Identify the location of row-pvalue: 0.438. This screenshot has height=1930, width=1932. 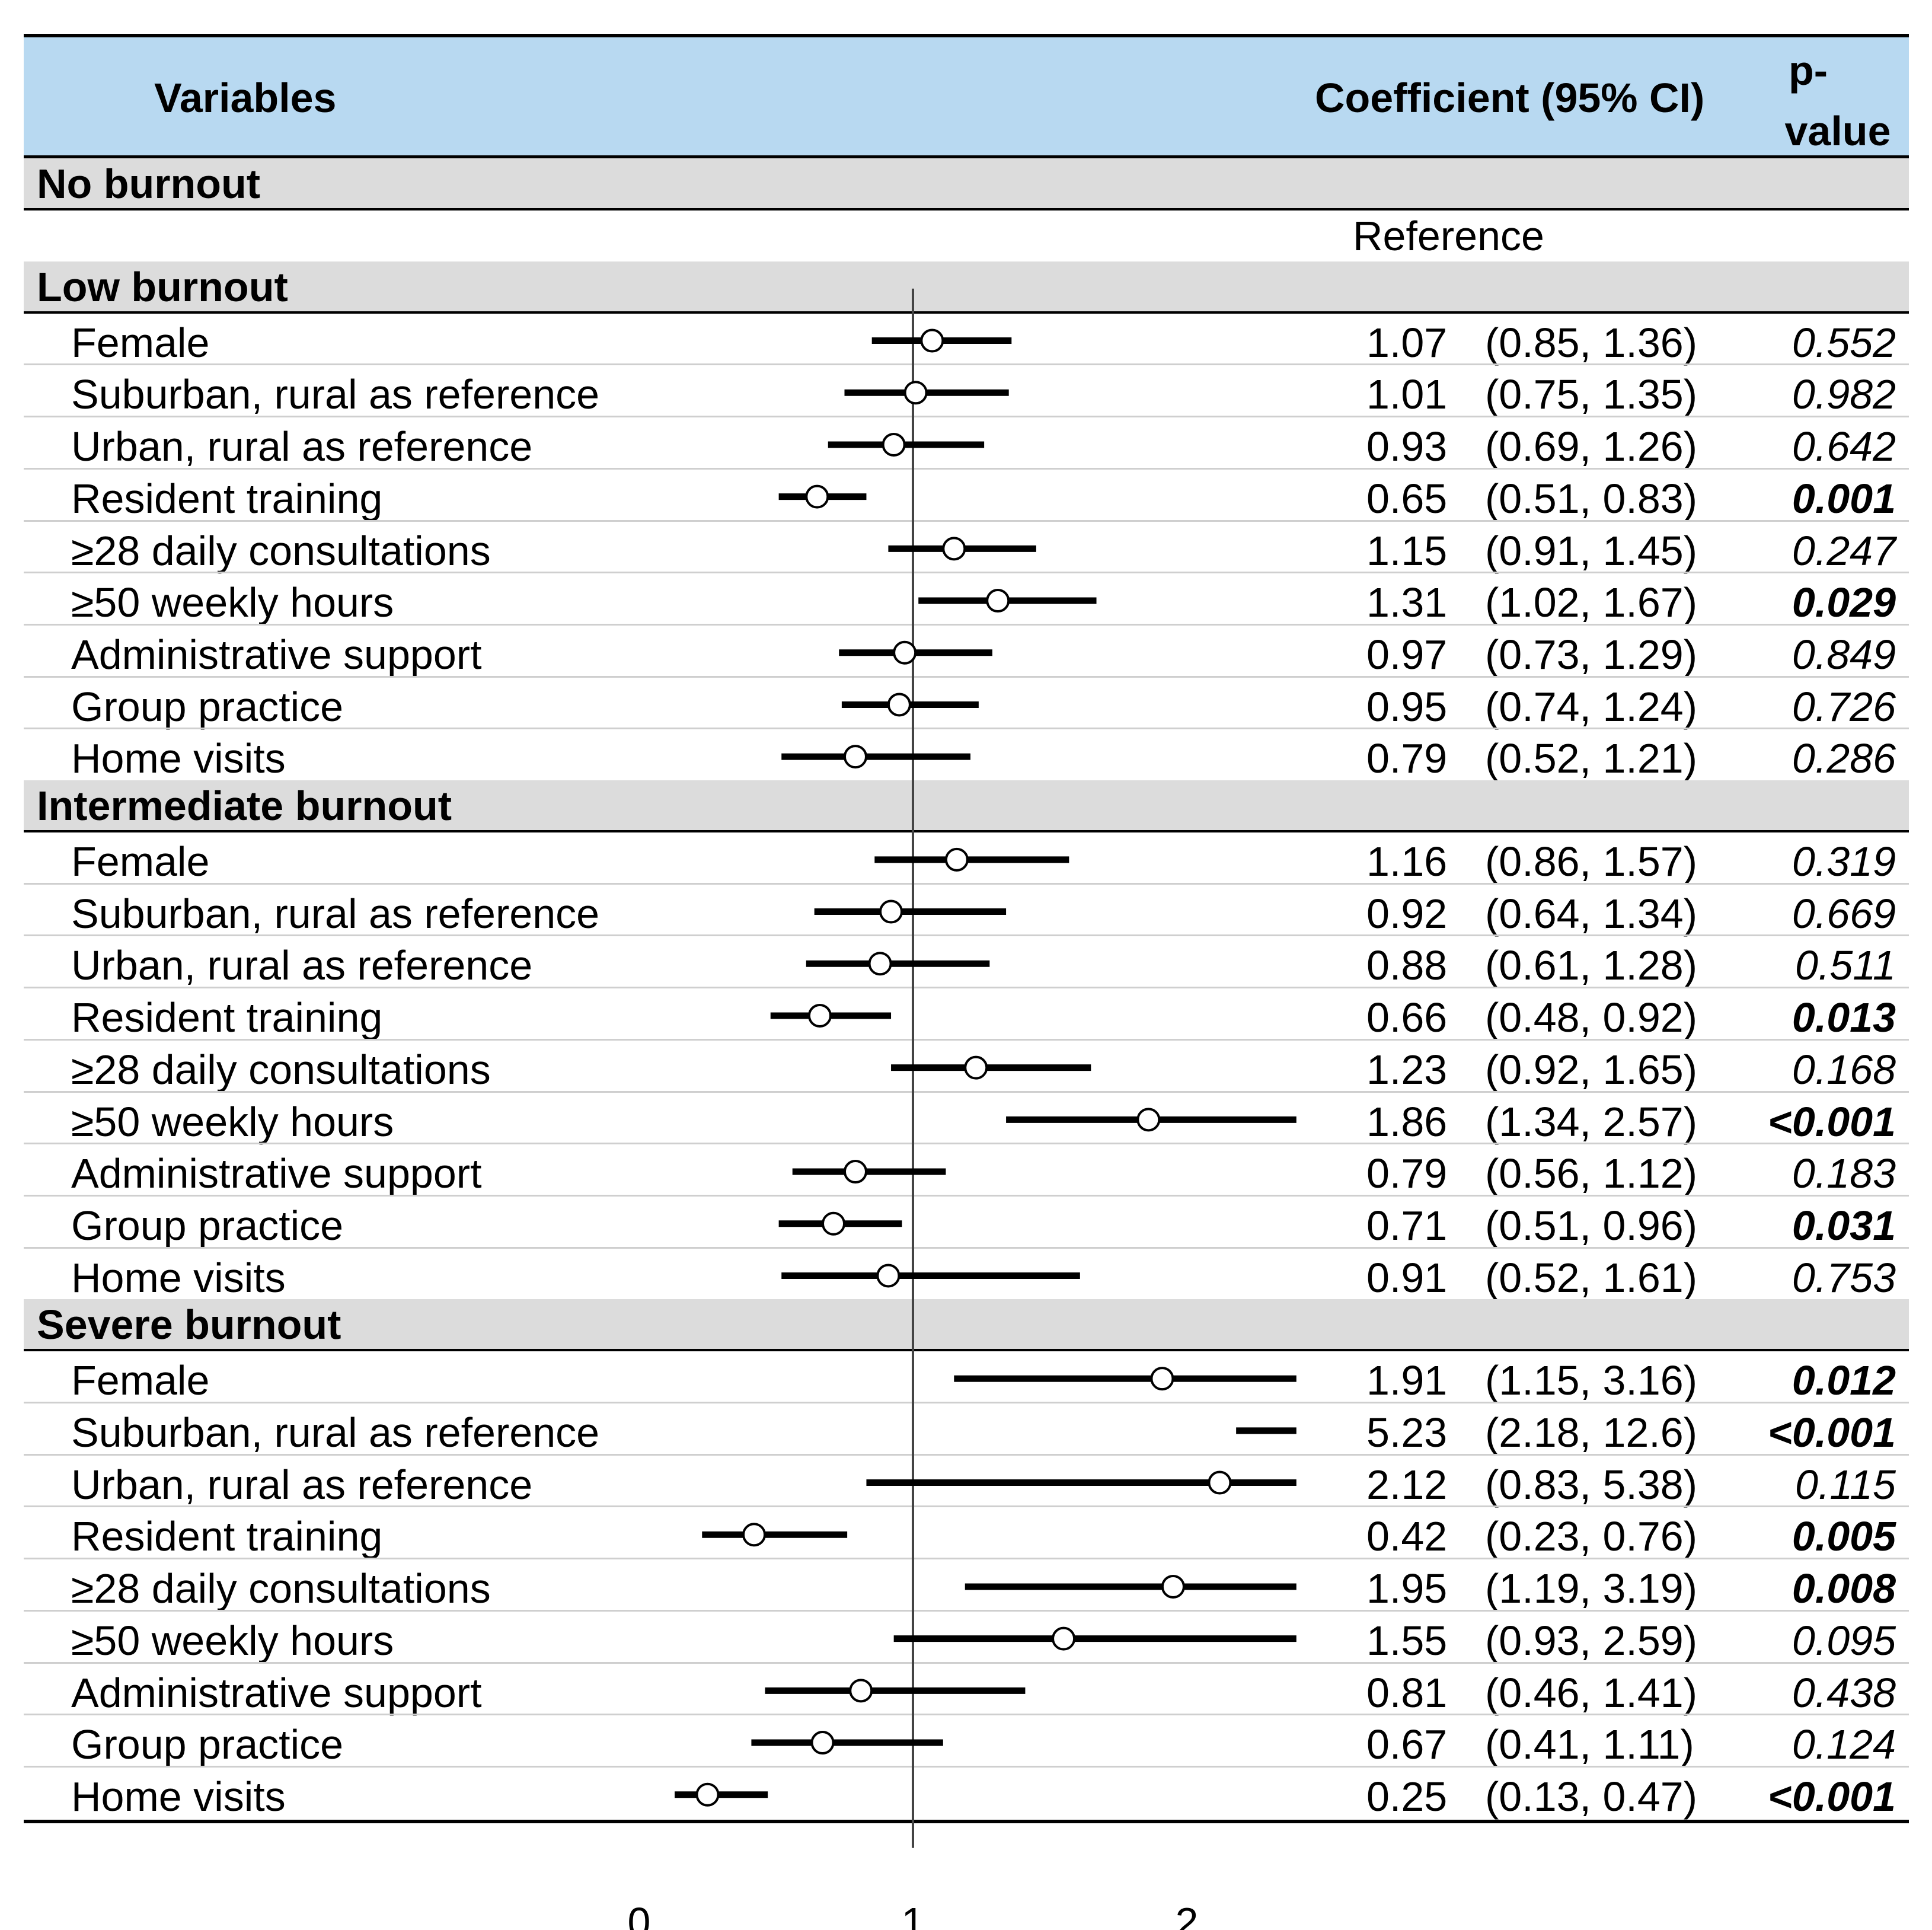
(1844, 1692).